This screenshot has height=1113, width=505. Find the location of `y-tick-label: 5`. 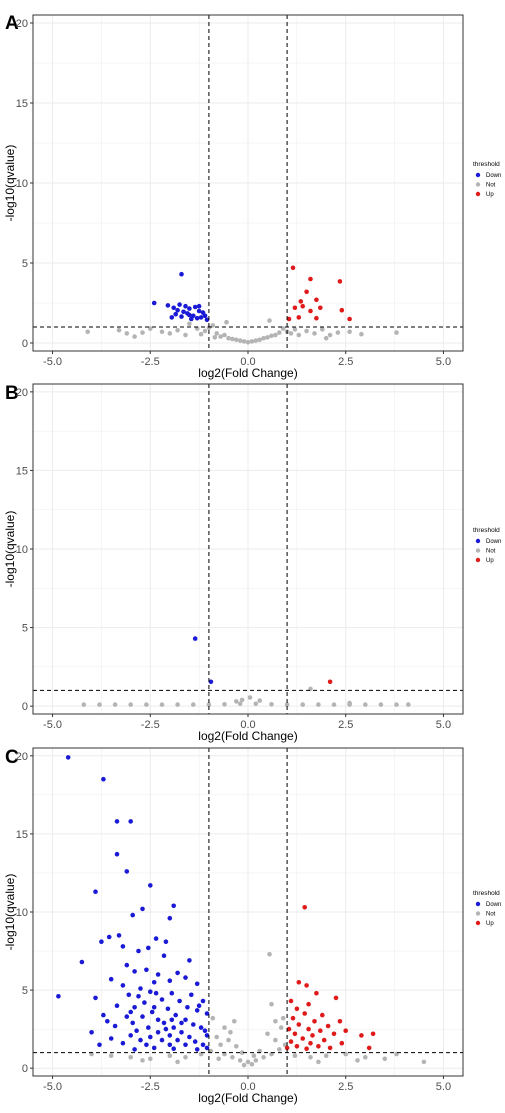

y-tick-label: 5 is located at coordinates (25, 264).